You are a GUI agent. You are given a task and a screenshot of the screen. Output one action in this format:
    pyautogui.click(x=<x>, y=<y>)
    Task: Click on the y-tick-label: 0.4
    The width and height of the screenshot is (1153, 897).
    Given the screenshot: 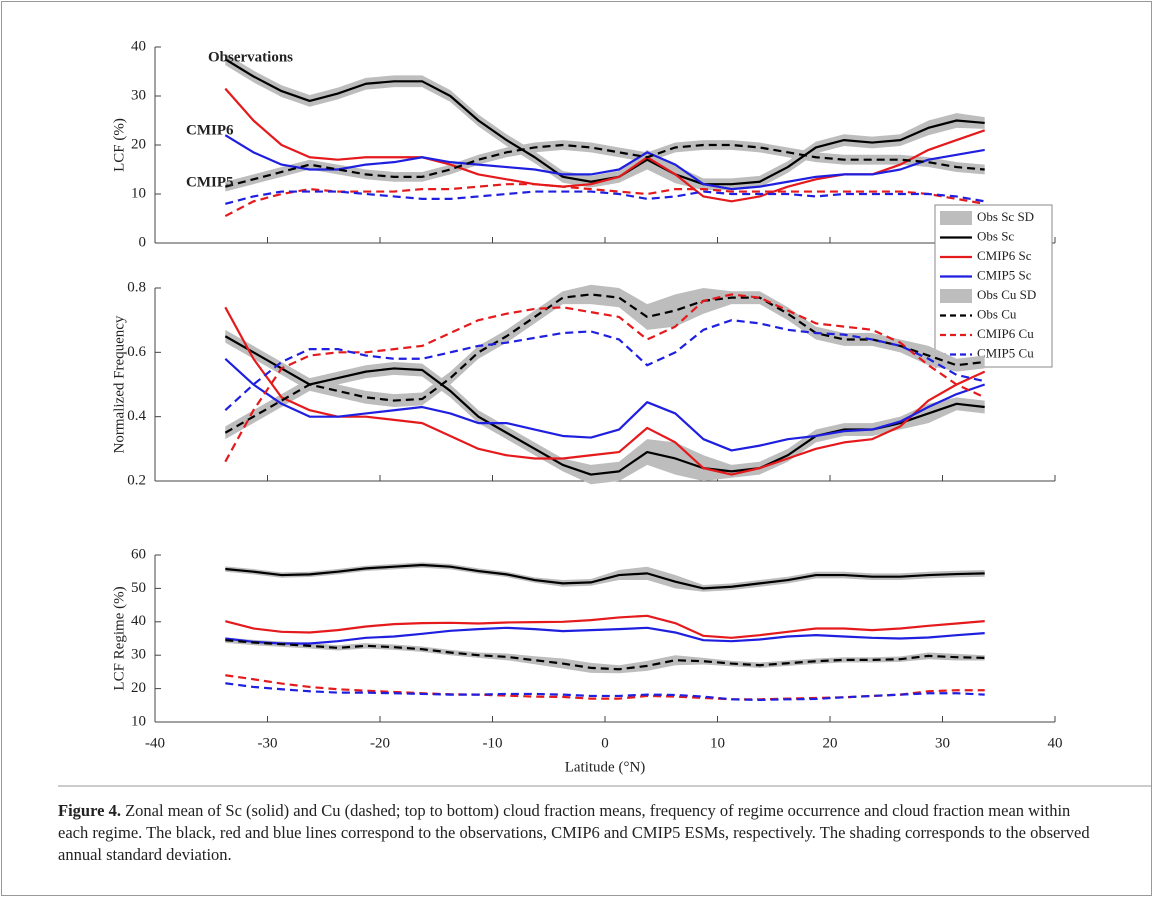 What is the action you would take?
    pyautogui.click(x=136, y=416)
    